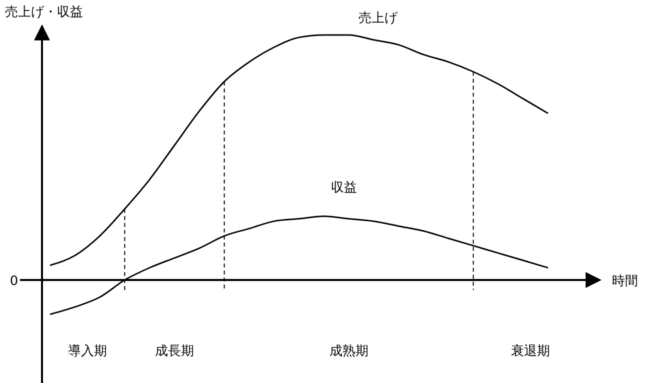 The height and width of the screenshot is (383, 649). What do you see at coordinates (87, 351) in the screenshot?
I see `text: 導入期` at bounding box center [87, 351].